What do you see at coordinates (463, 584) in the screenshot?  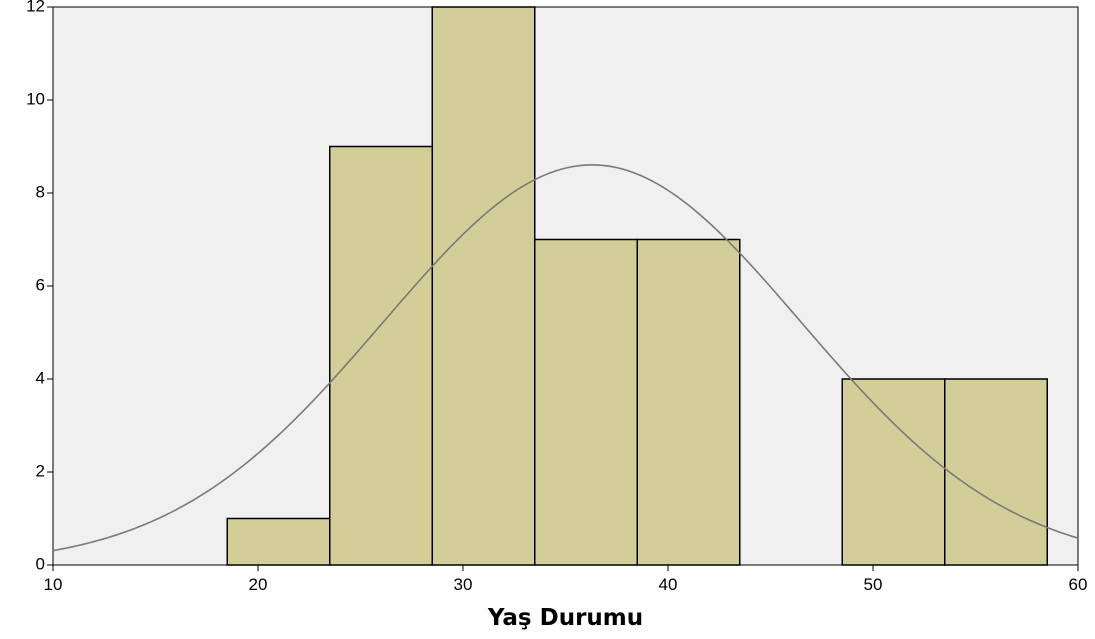 I see `x-tick-label: 30` at bounding box center [463, 584].